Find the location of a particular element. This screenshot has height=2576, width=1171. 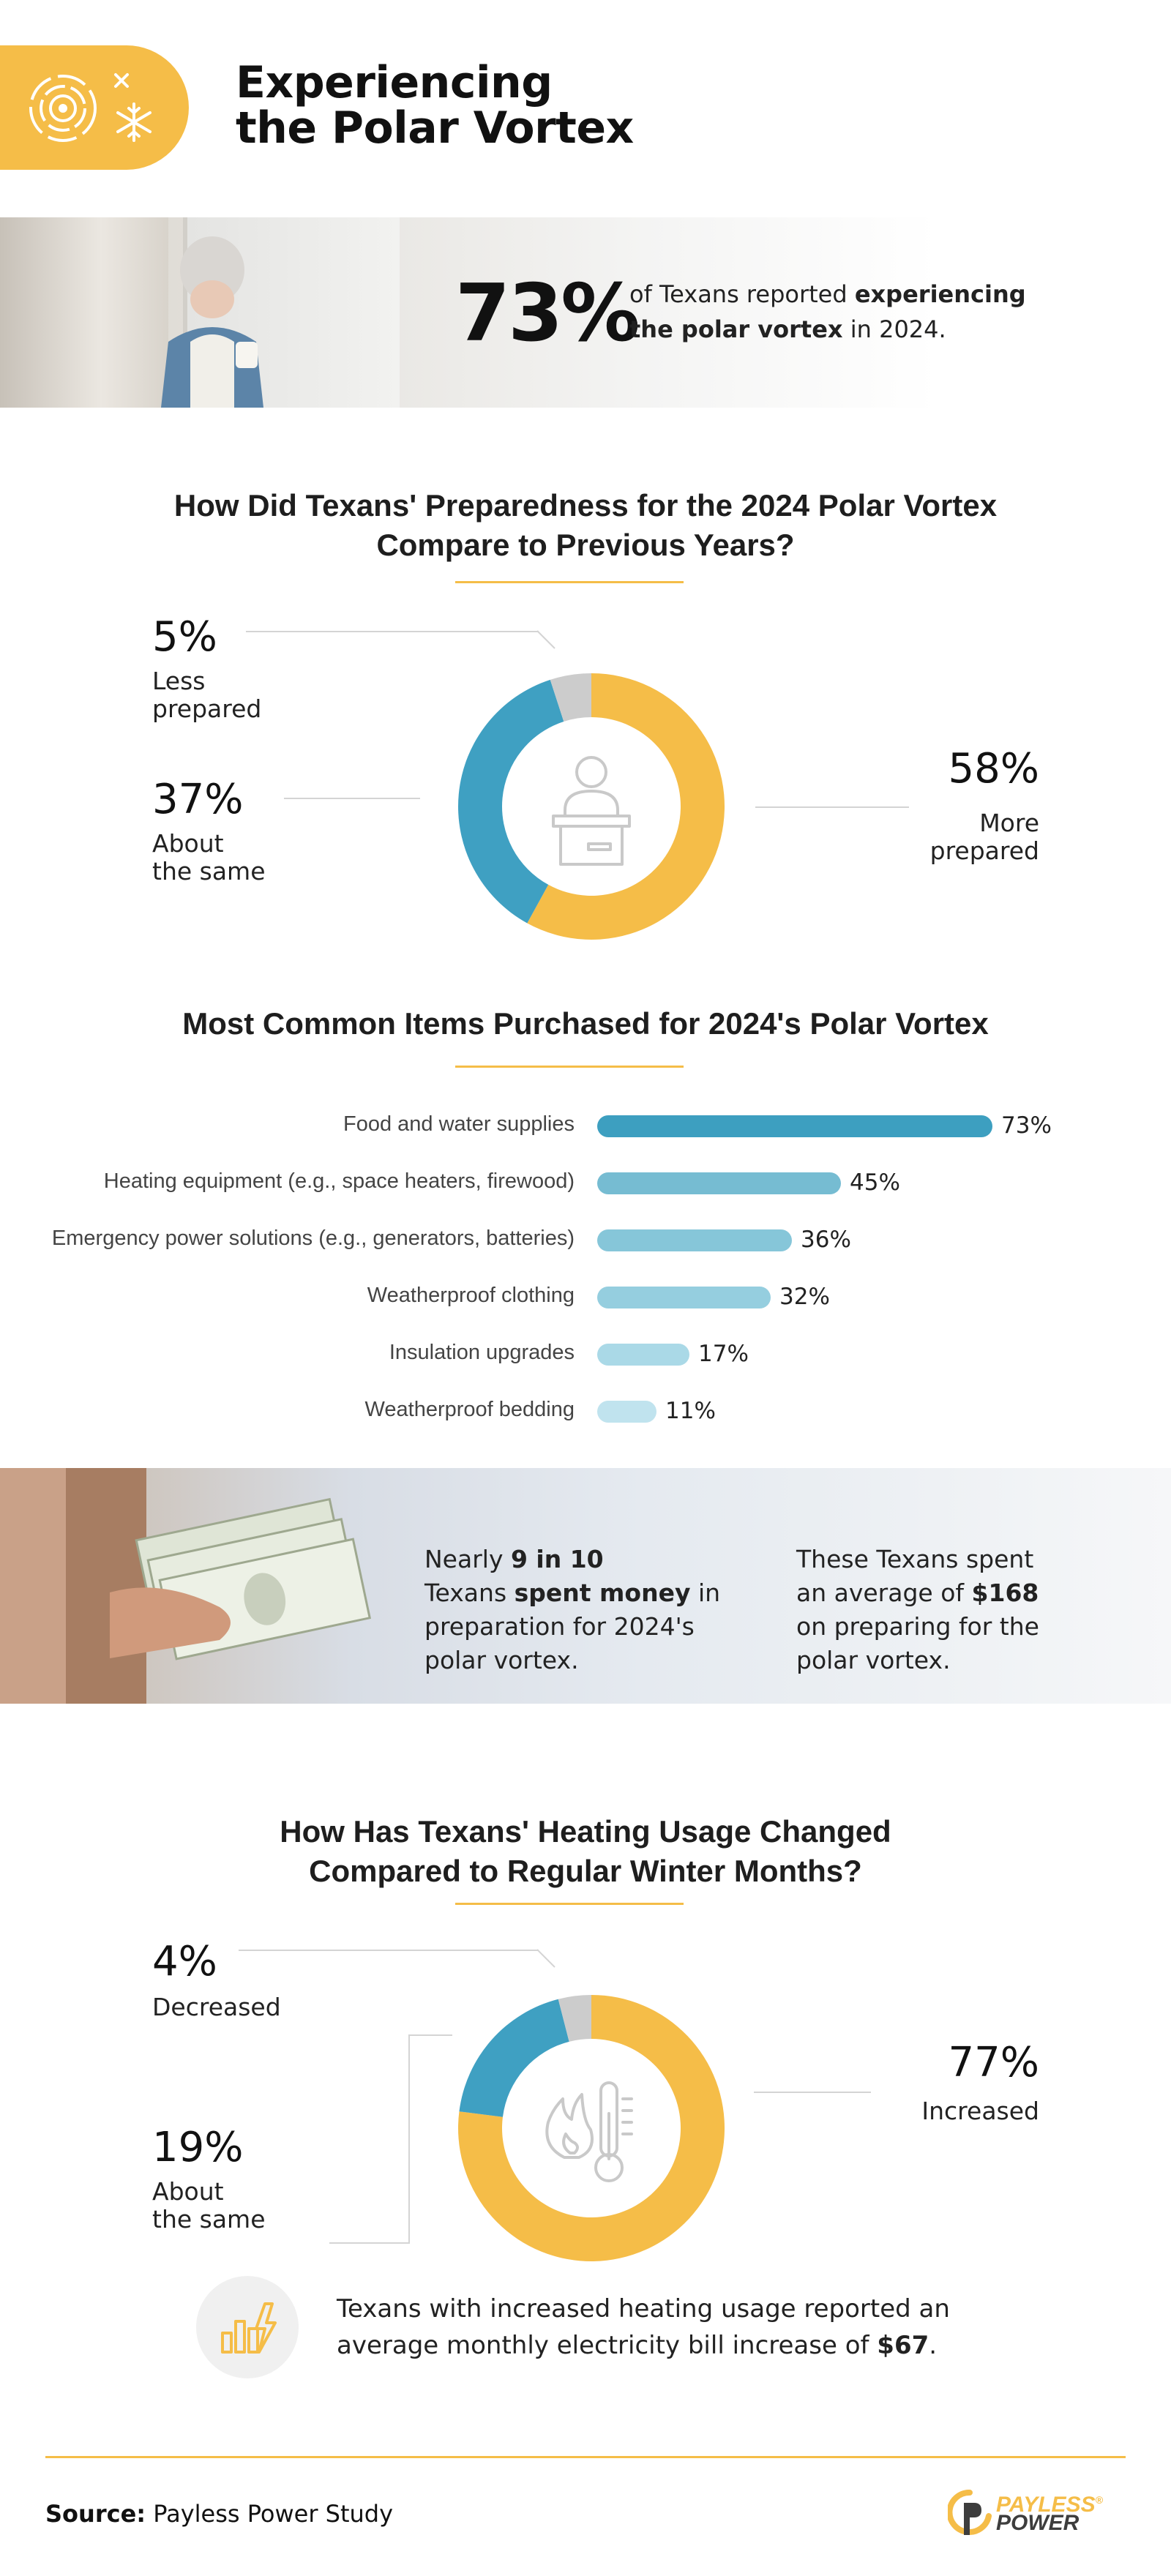

title-line-2: the Polar Vortex is located at coordinates (435, 128).